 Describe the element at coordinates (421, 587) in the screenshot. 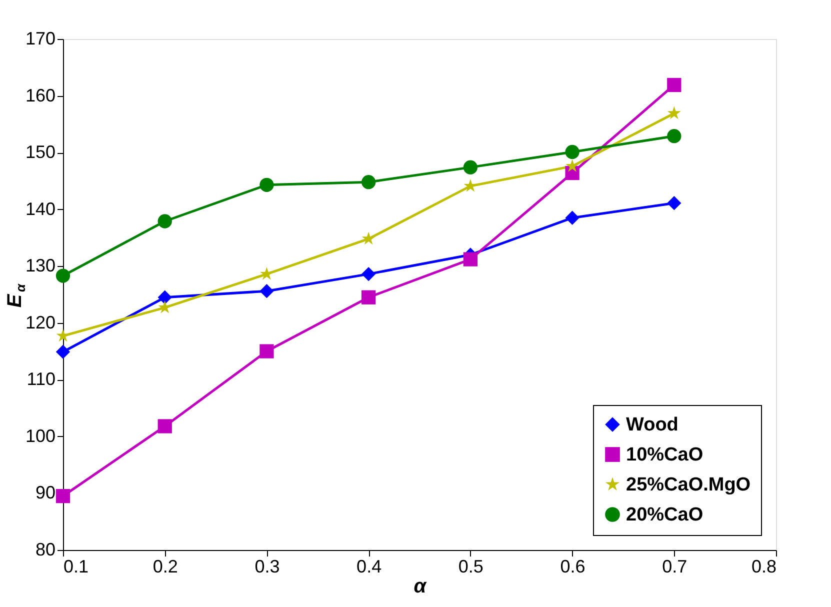

I see `x-axis-title: α` at that location.